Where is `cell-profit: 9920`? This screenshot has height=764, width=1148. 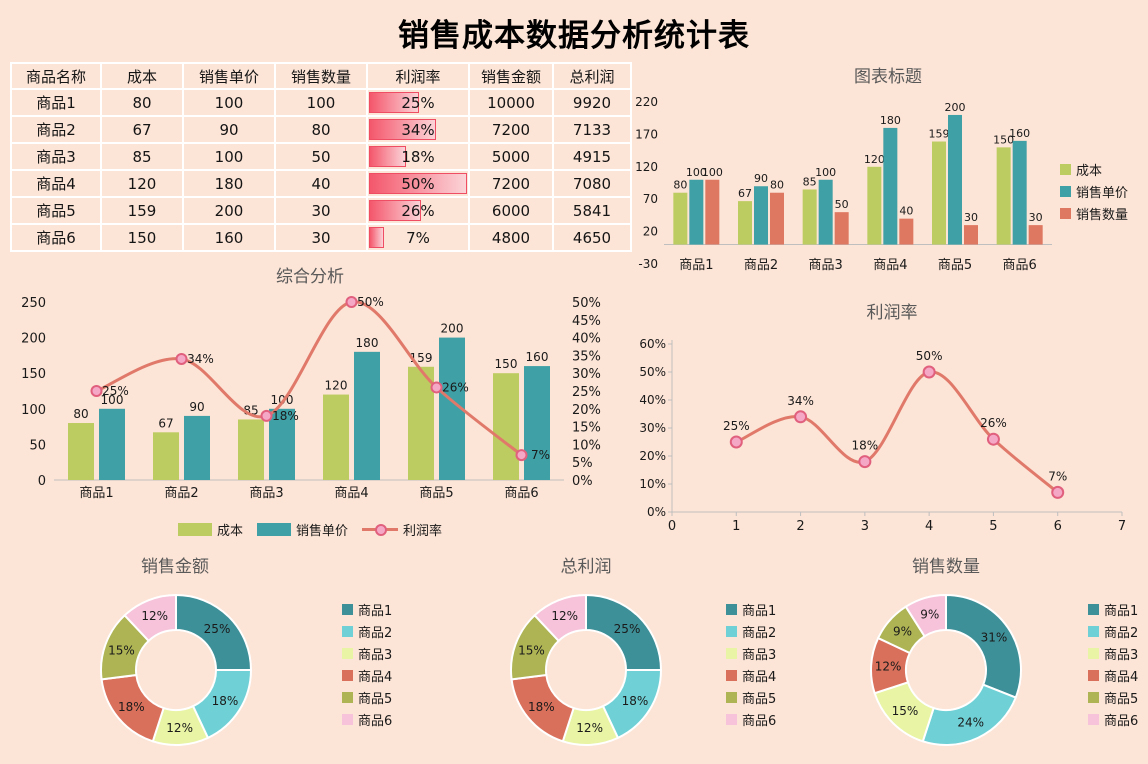 cell-profit: 9920 is located at coordinates (592, 102).